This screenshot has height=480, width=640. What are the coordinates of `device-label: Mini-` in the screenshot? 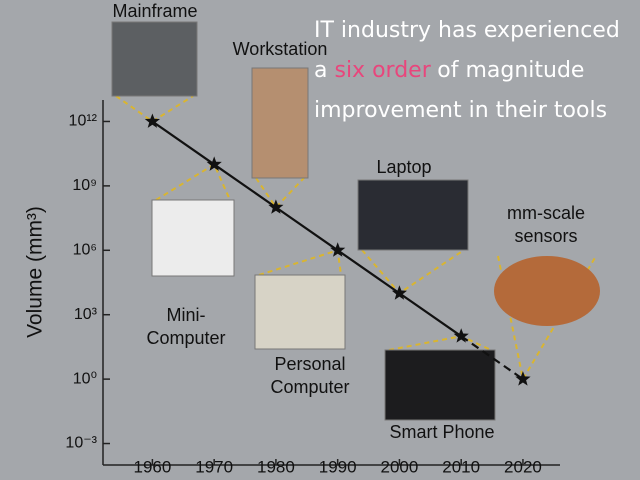 It's located at (186, 315).